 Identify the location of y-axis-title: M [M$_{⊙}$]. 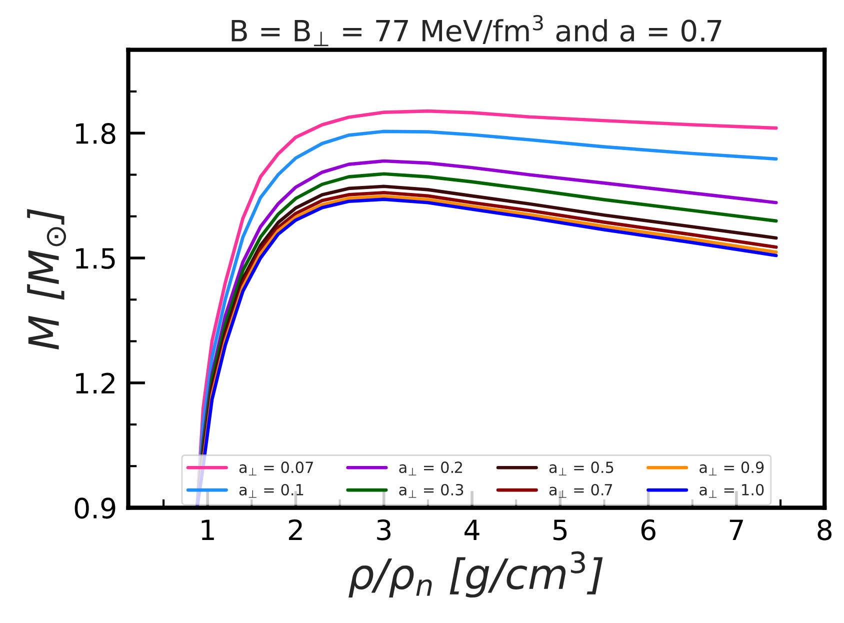
(46, 279).